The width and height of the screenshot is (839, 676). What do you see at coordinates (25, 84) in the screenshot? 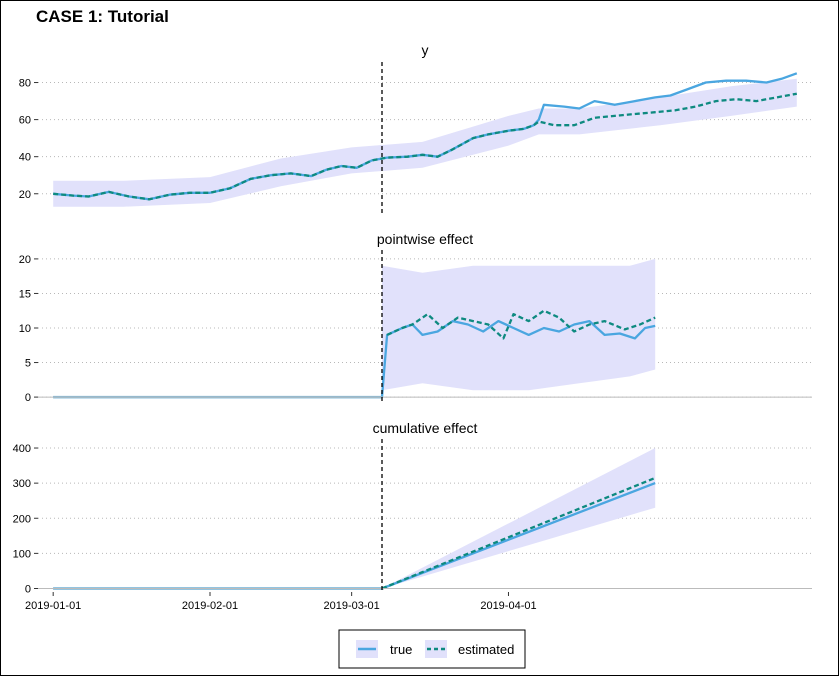
I see `y-tick-label: 80` at bounding box center [25, 84].